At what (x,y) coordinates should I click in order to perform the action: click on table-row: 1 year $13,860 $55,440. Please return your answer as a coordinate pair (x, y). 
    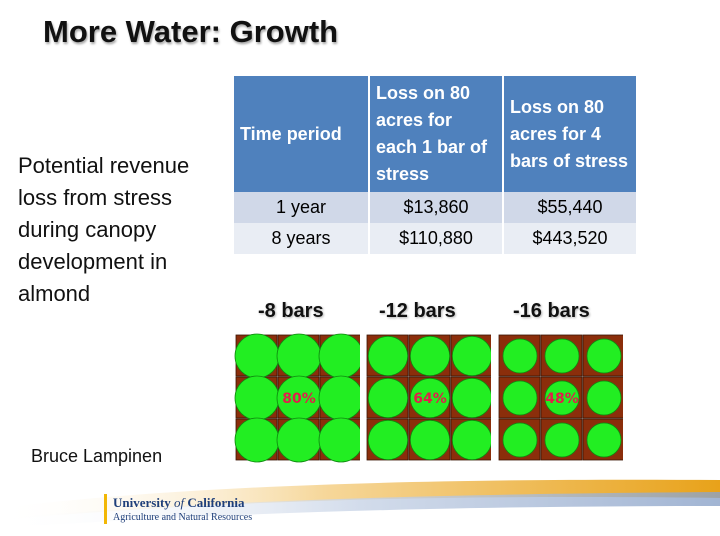
    Looking at the image, I should click on (435, 207).